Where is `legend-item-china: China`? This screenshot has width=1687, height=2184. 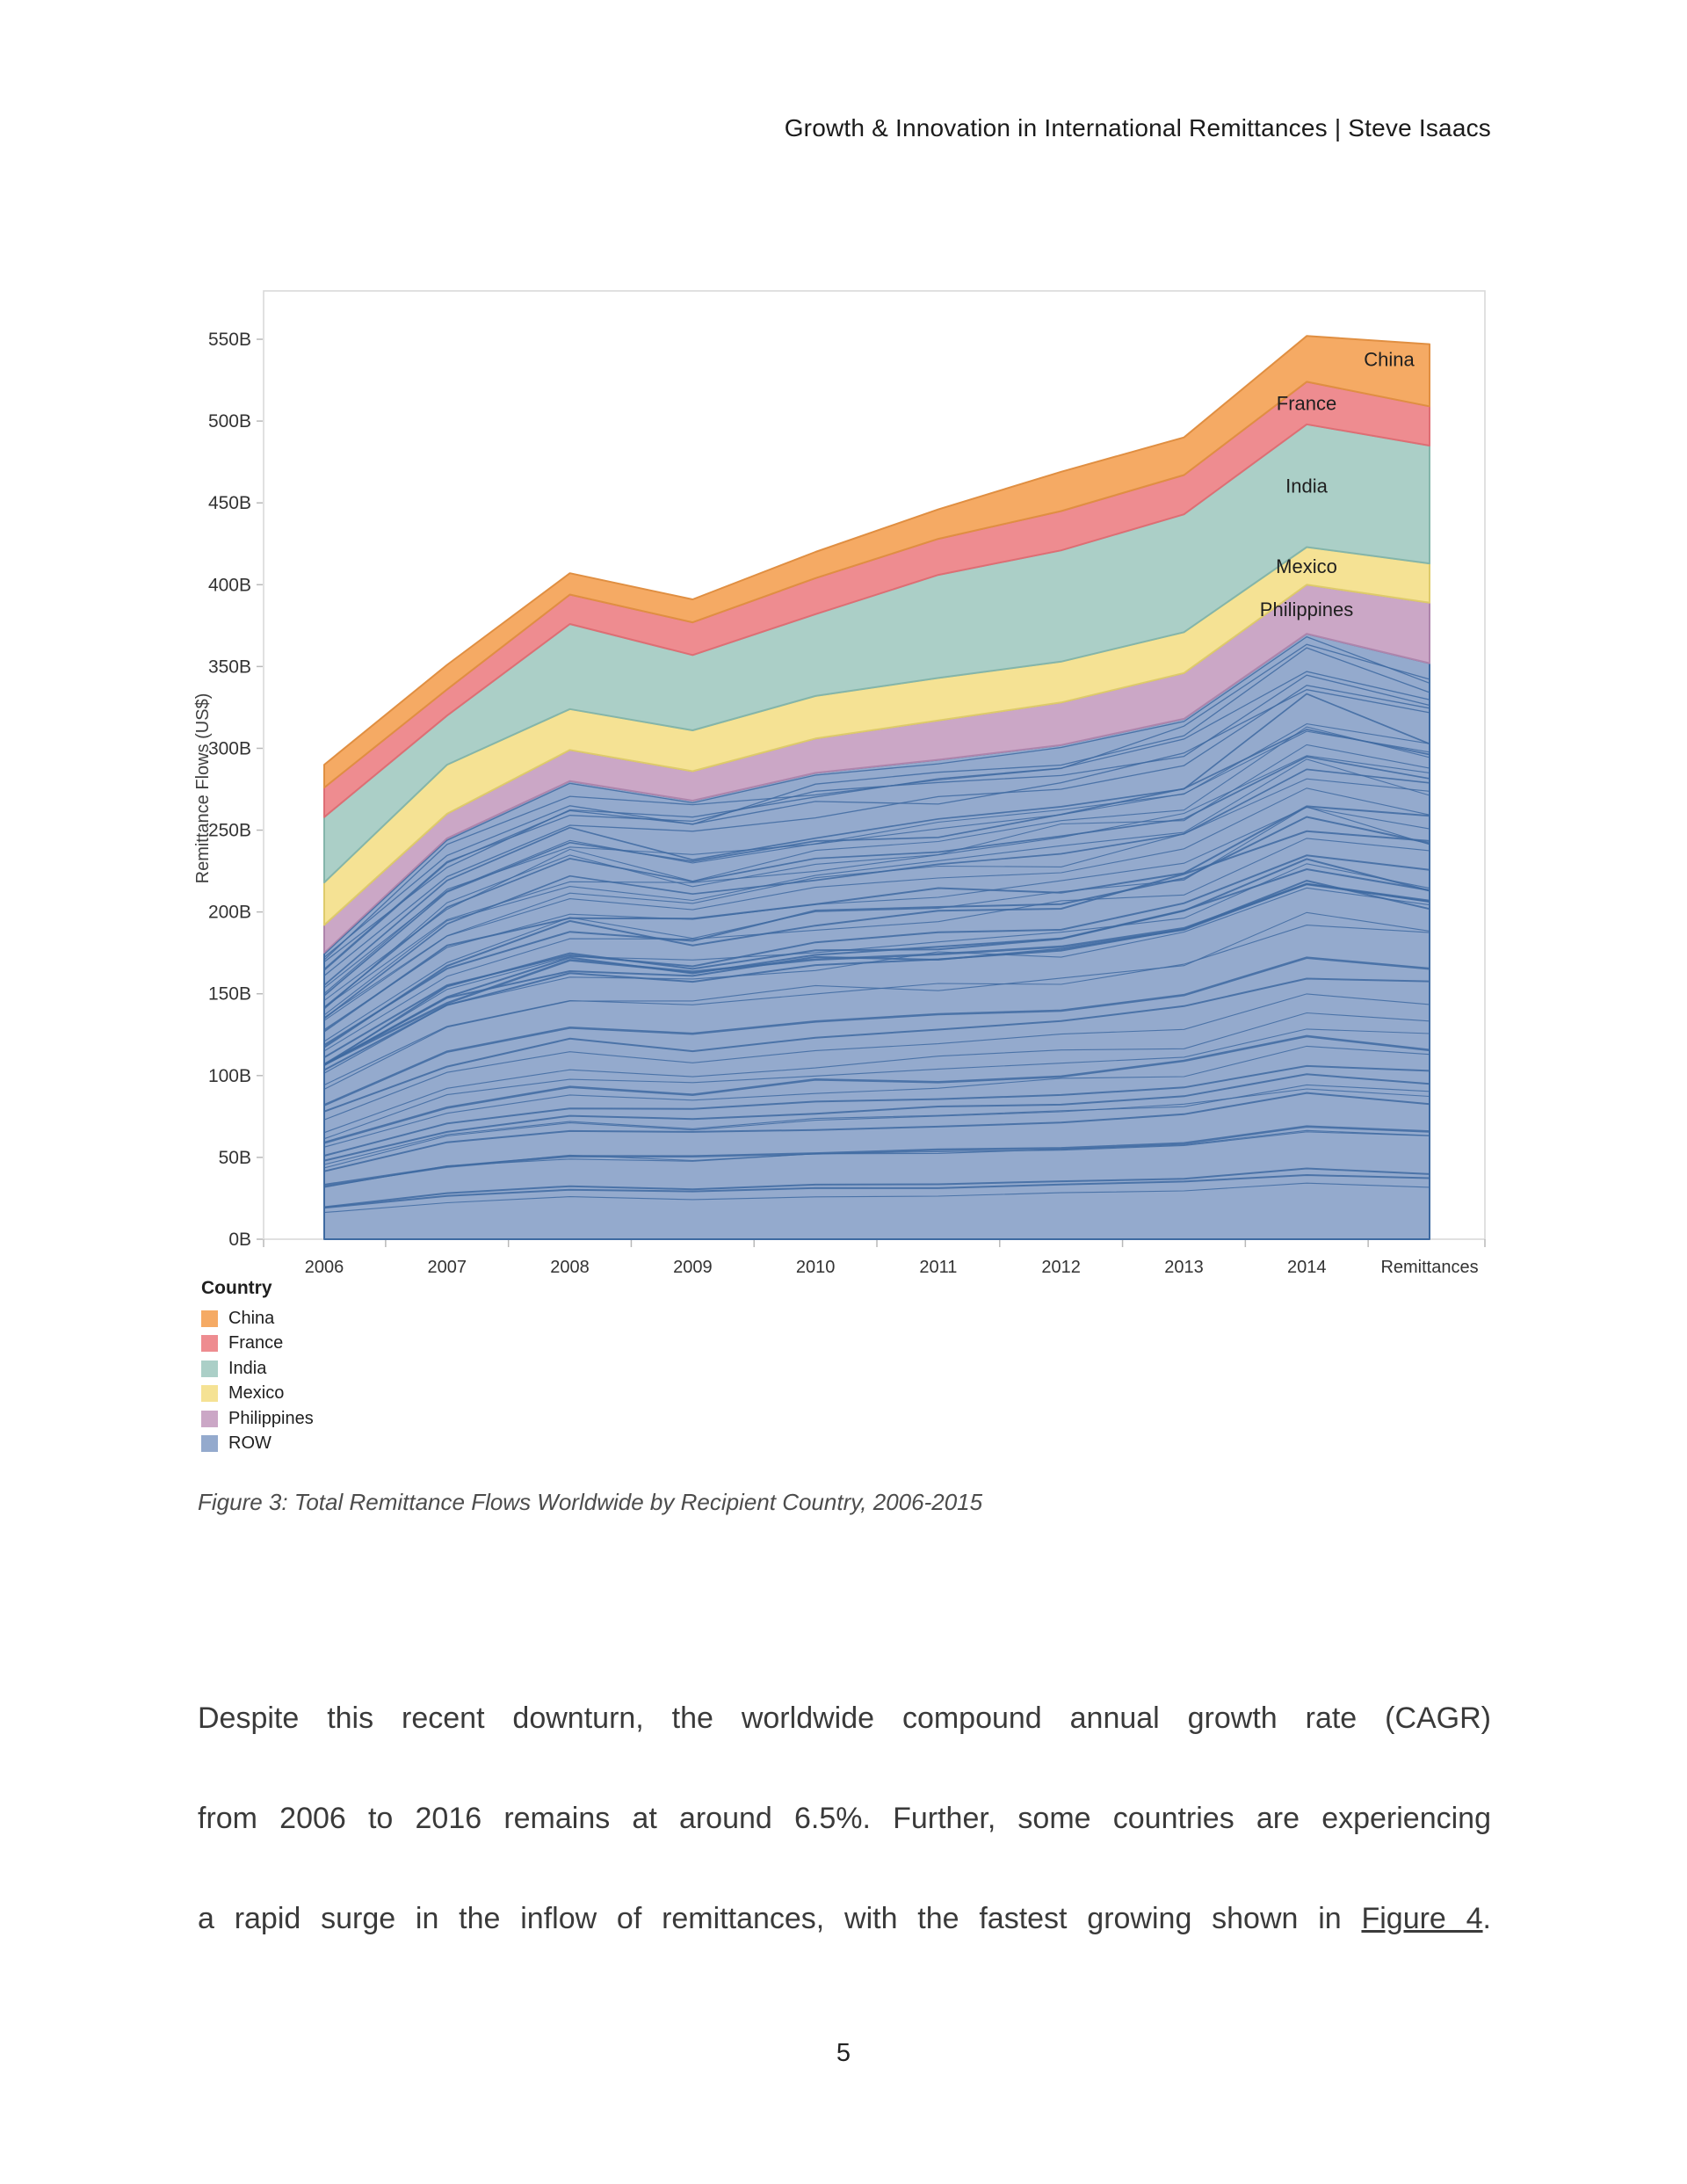
legend-item-china: China is located at coordinates (257, 1318).